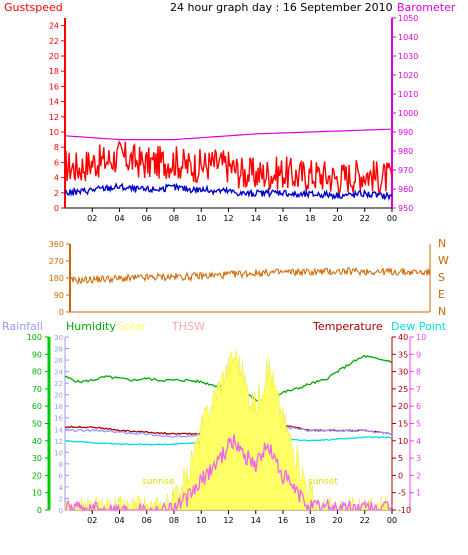 The image size is (468, 555). What do you see at coordinates (403, 337) in the screenshot?
I see `temperature-tick-label: 40` at bounding box center [403, 337].